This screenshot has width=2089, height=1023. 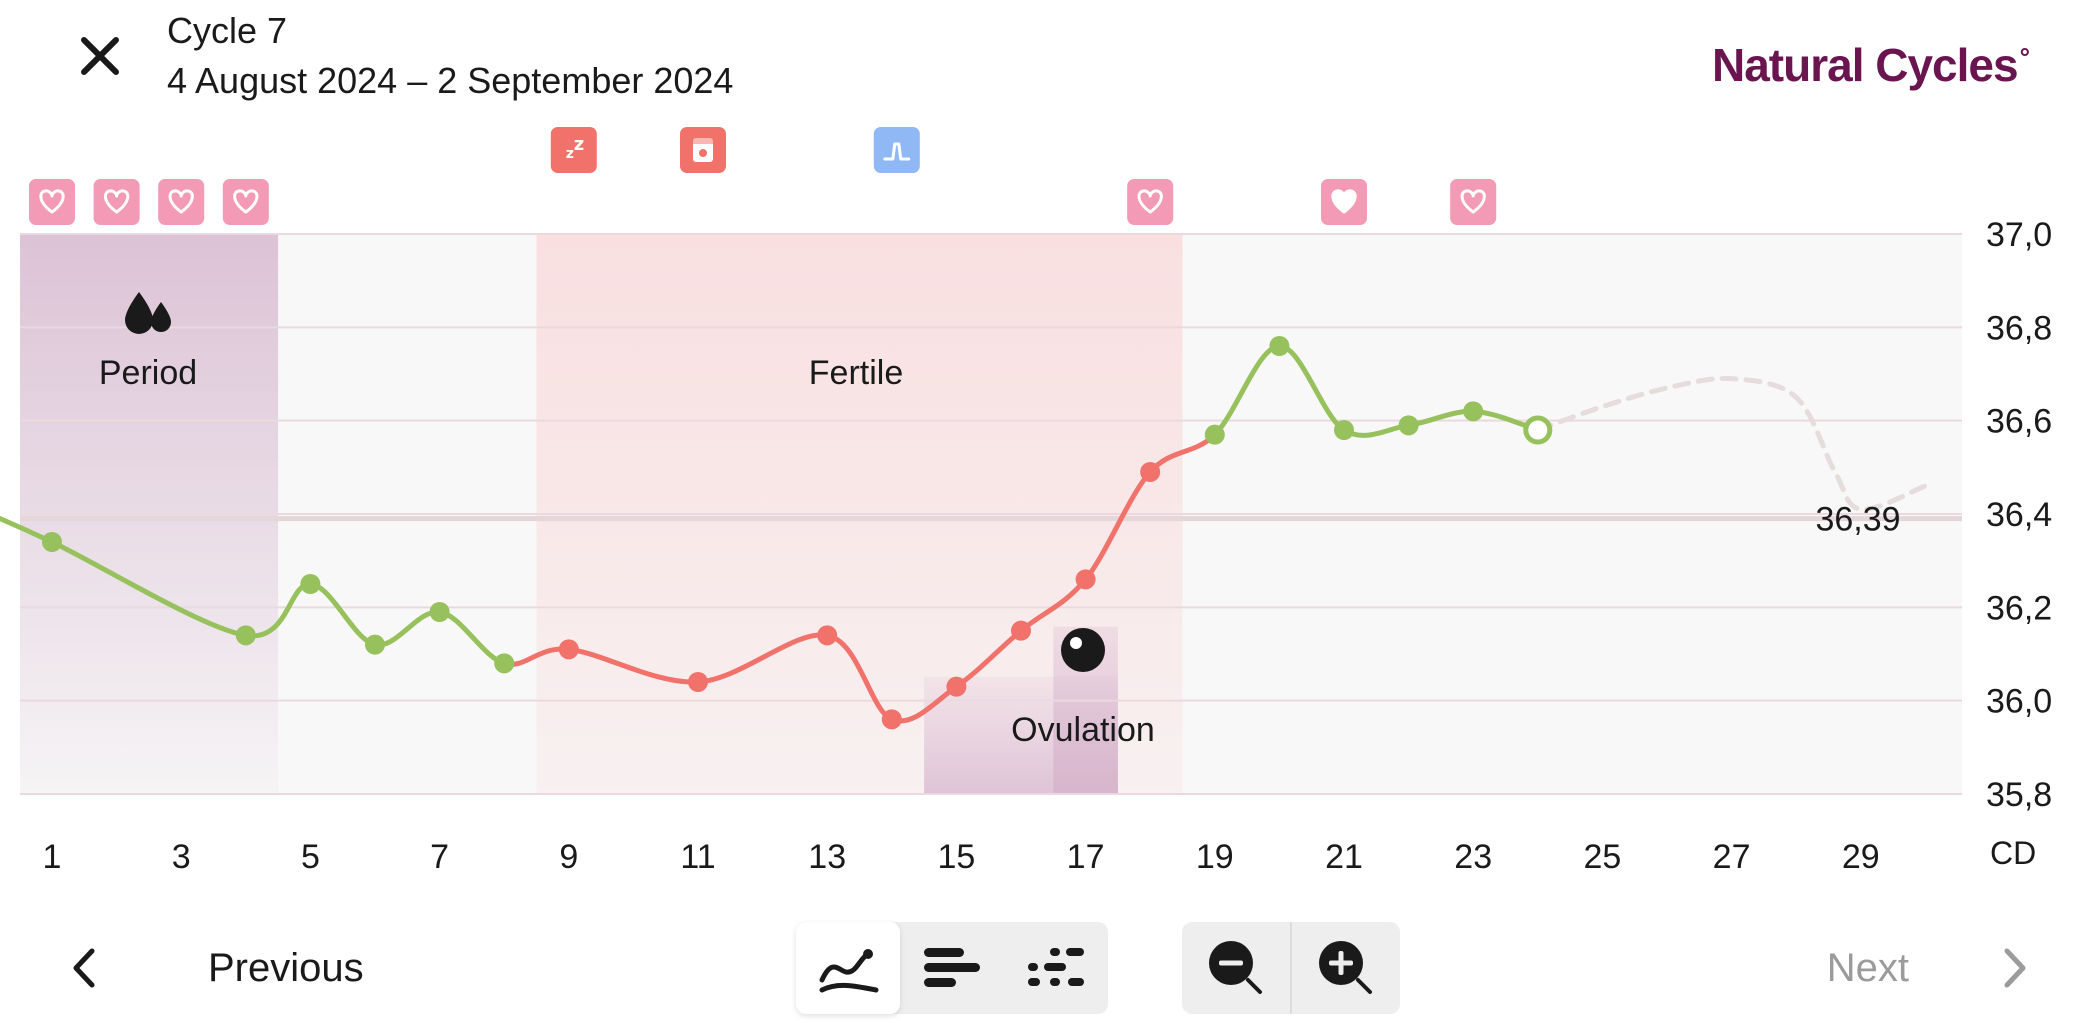 What do you see at coordinates (2019, 702) in the screenshot?
I see `y-tick-label: 36,0` at bounding box center [2019, 702].